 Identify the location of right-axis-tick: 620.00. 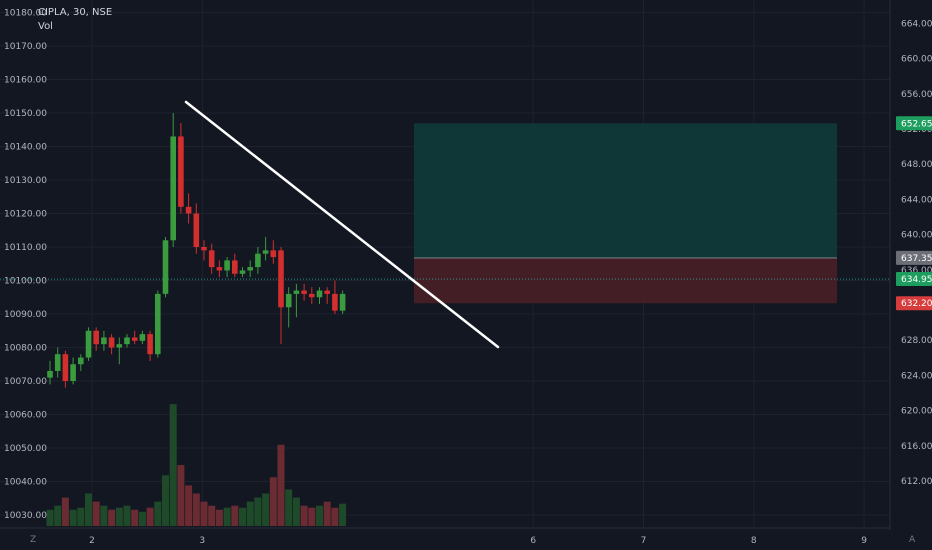
(916, 412).